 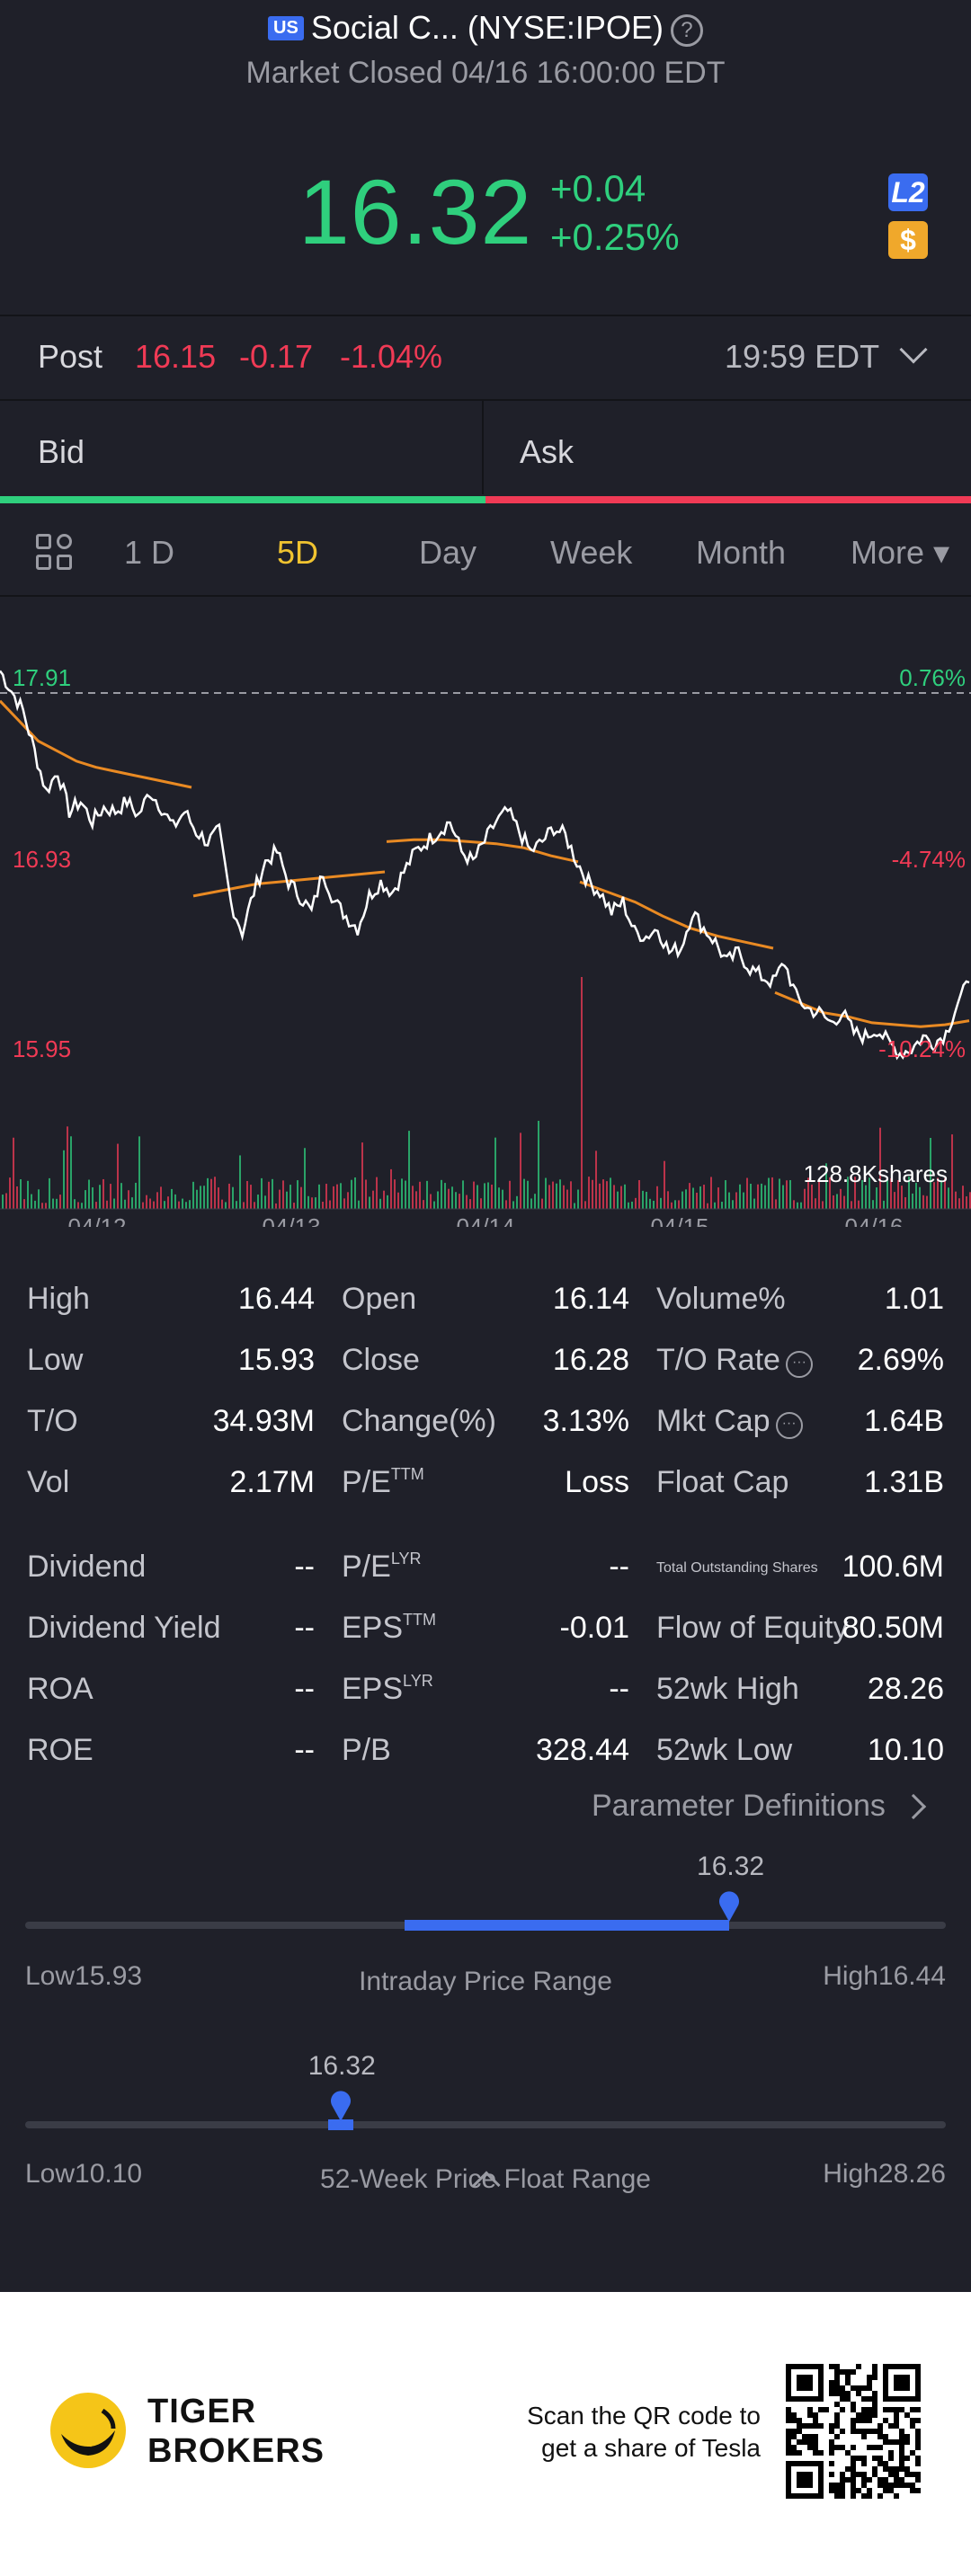 I want to click on stock-title: US Social C... (NYSE:IPOE)?, so click(x=485, y=28).